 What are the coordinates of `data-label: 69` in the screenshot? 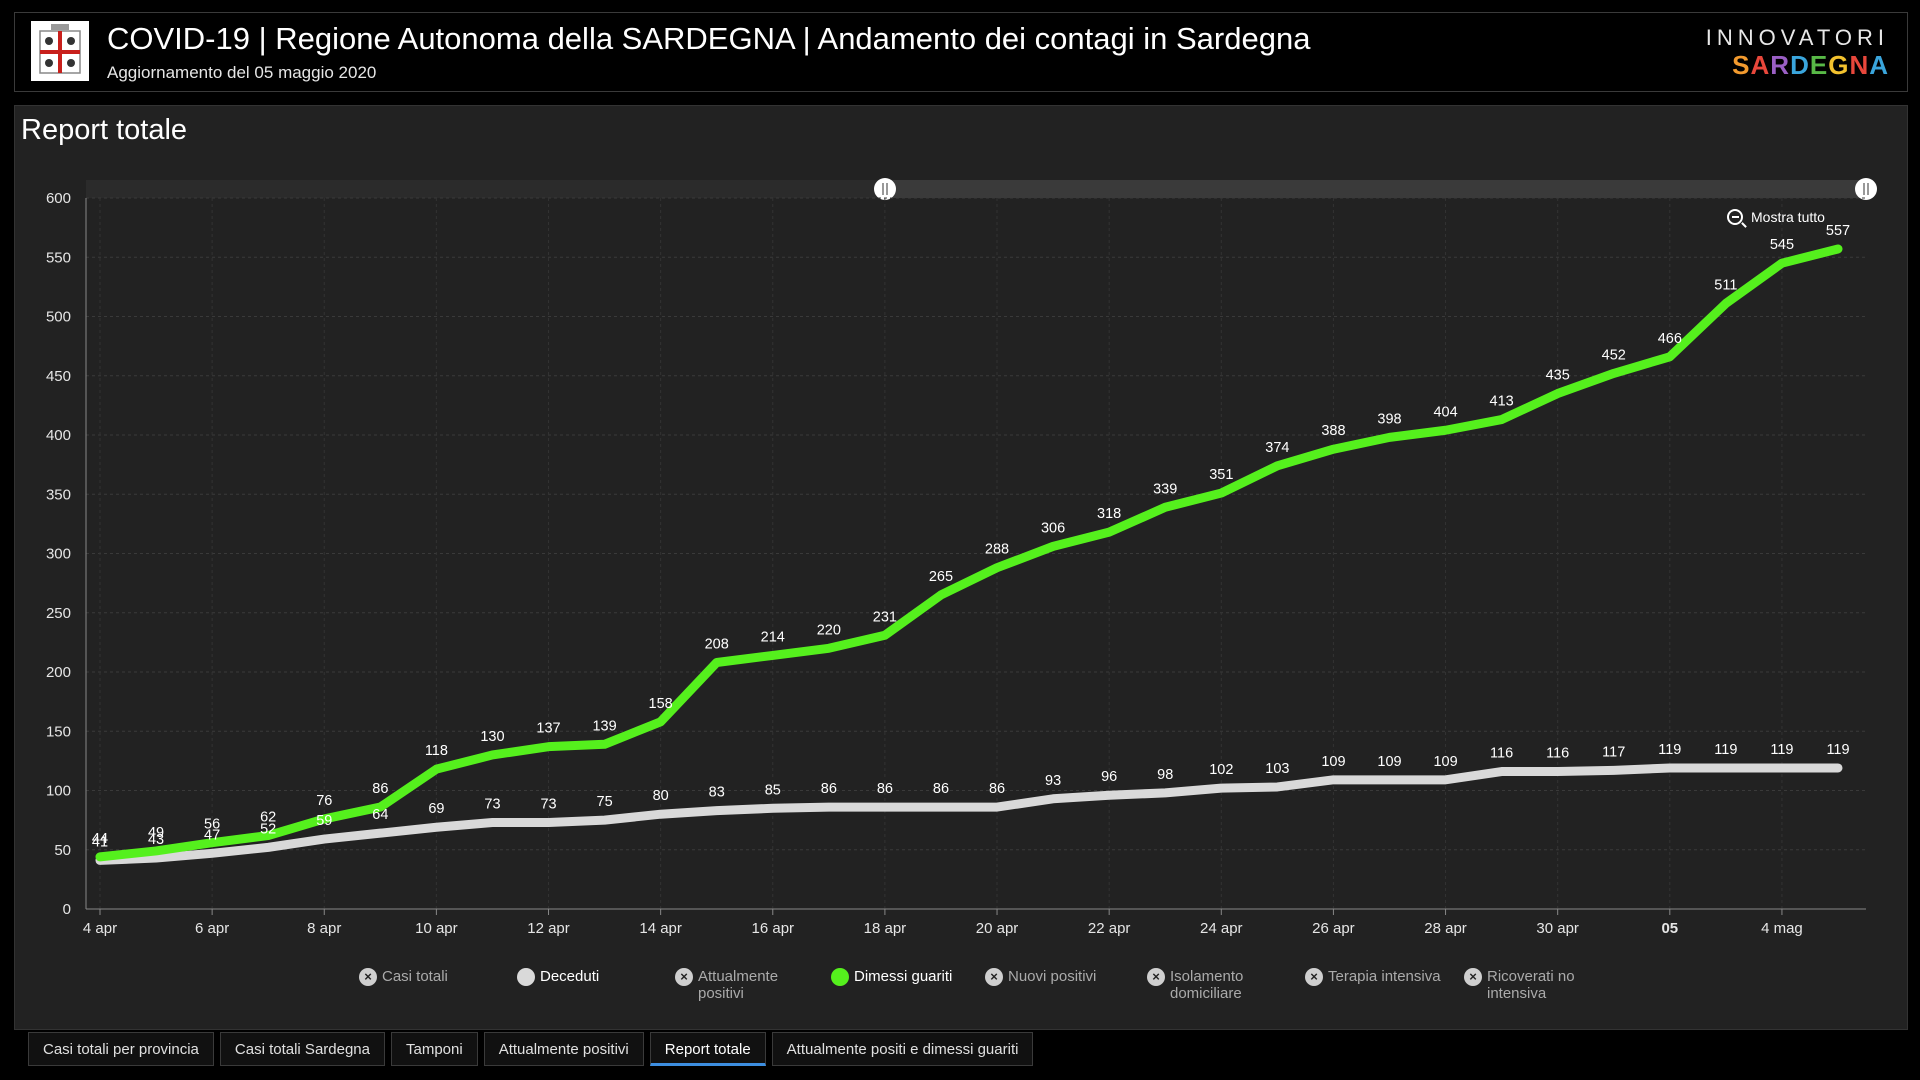 It's located at (436, 809).